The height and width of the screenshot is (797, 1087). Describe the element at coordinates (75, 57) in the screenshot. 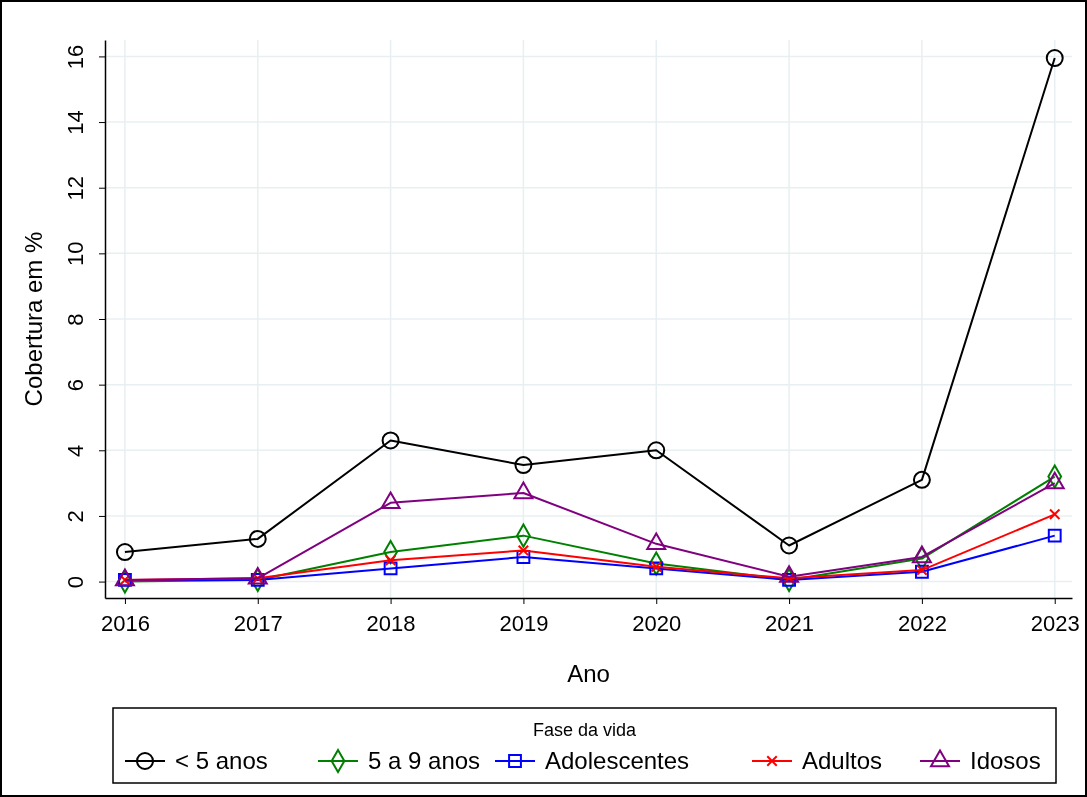

I see `y-tick-label: 16` at that location.